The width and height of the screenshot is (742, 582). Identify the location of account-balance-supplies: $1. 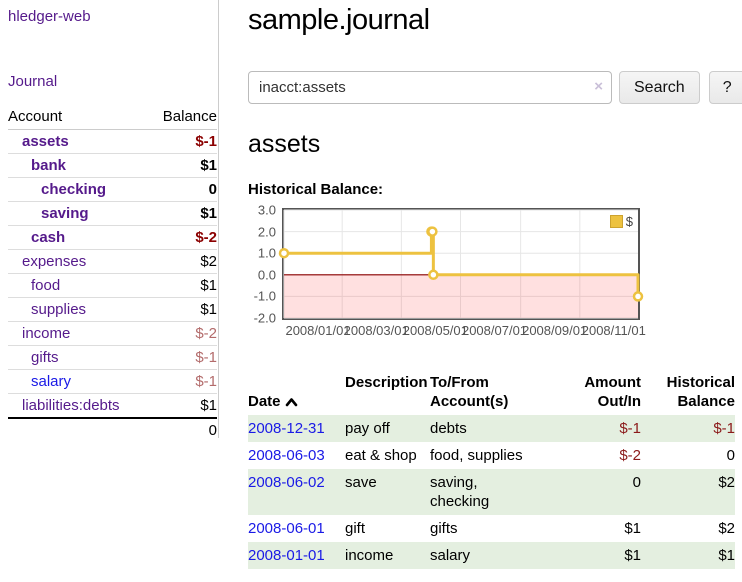
(182, 308).